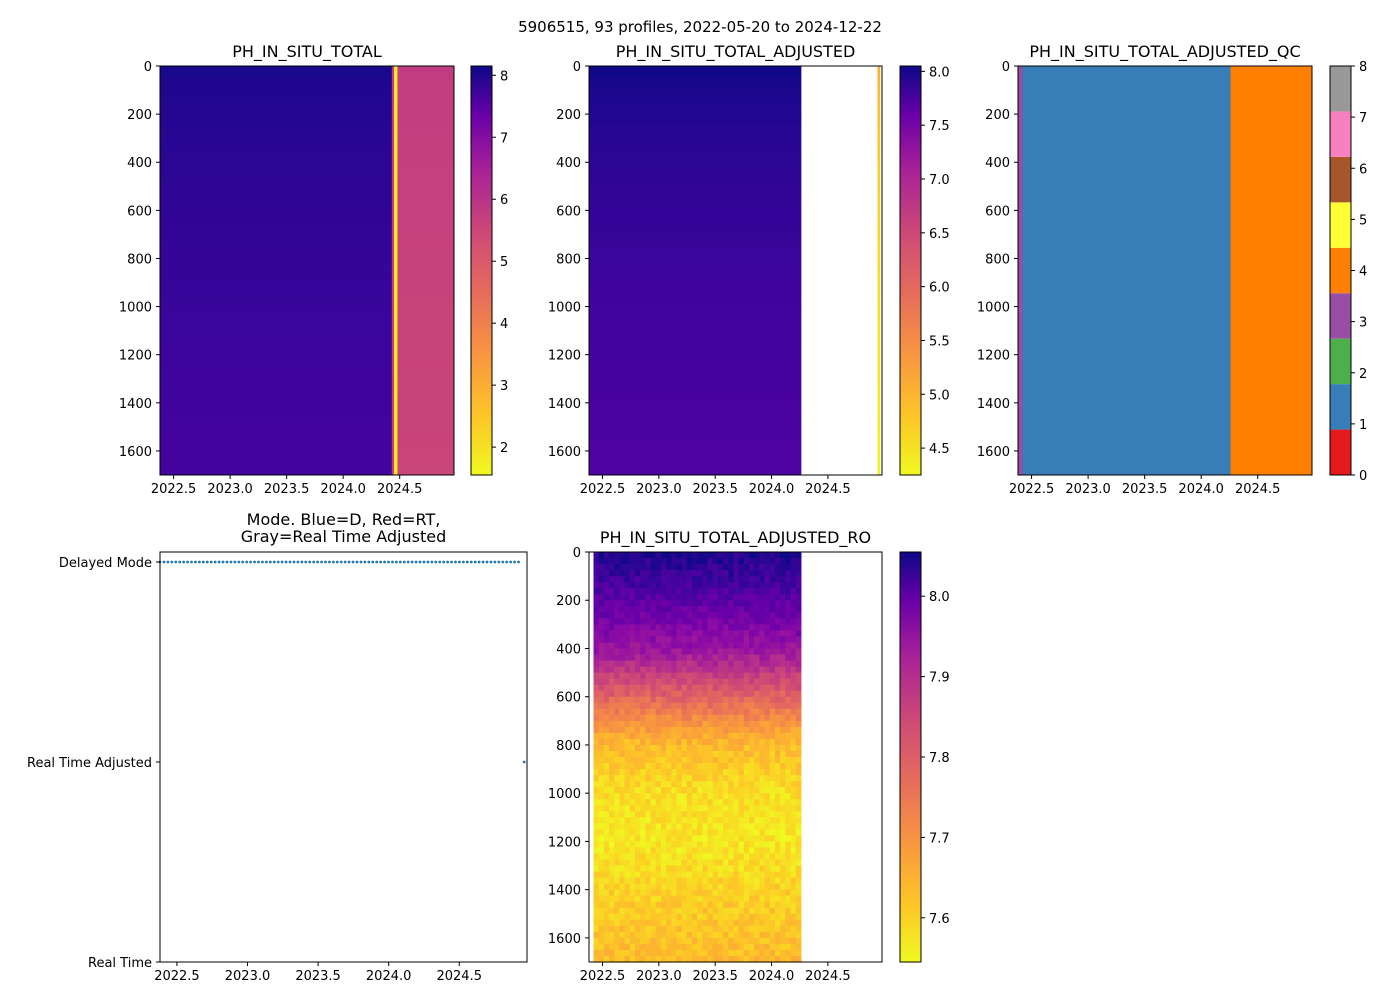  What do you see at coordinates (939, 449) in the screenshot?
I see `colorbar-tick-label: 4.5` at bounding box center [939, 449].